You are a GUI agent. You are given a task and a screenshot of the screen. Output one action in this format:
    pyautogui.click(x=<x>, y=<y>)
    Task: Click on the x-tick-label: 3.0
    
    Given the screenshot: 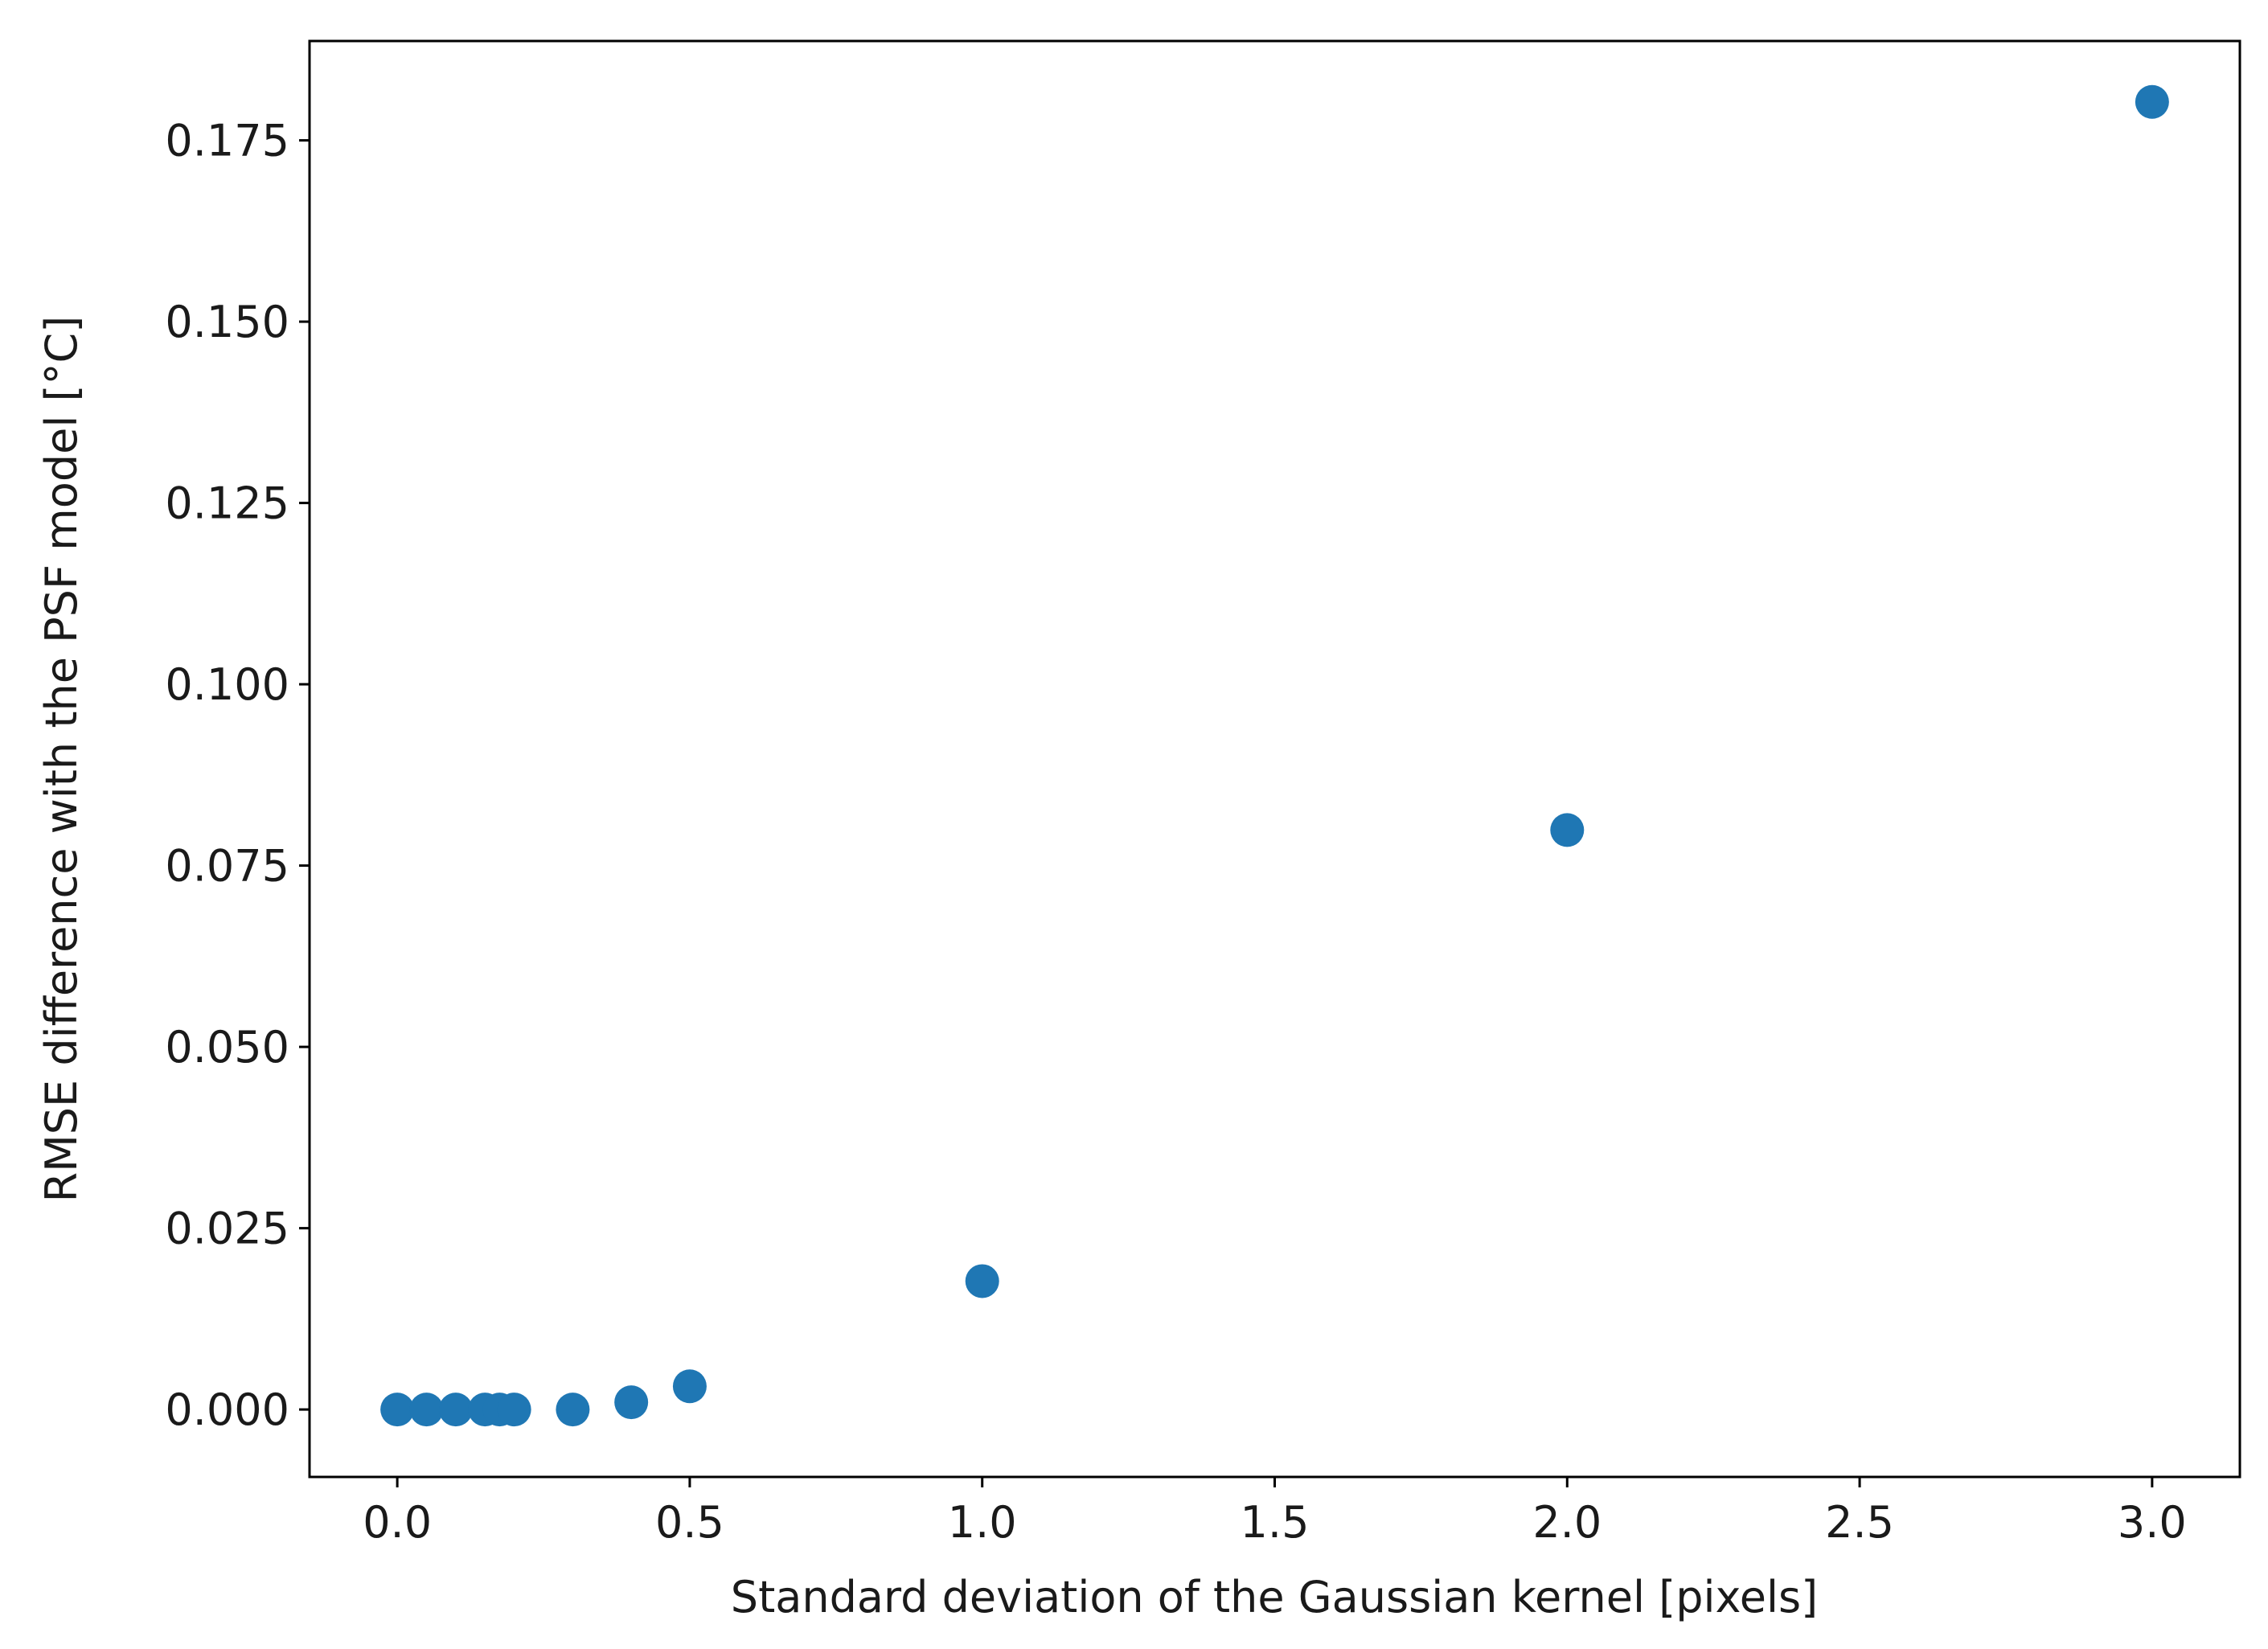 What is the action you would take?
    pyautogui.click(x=2152, y=1522)
    